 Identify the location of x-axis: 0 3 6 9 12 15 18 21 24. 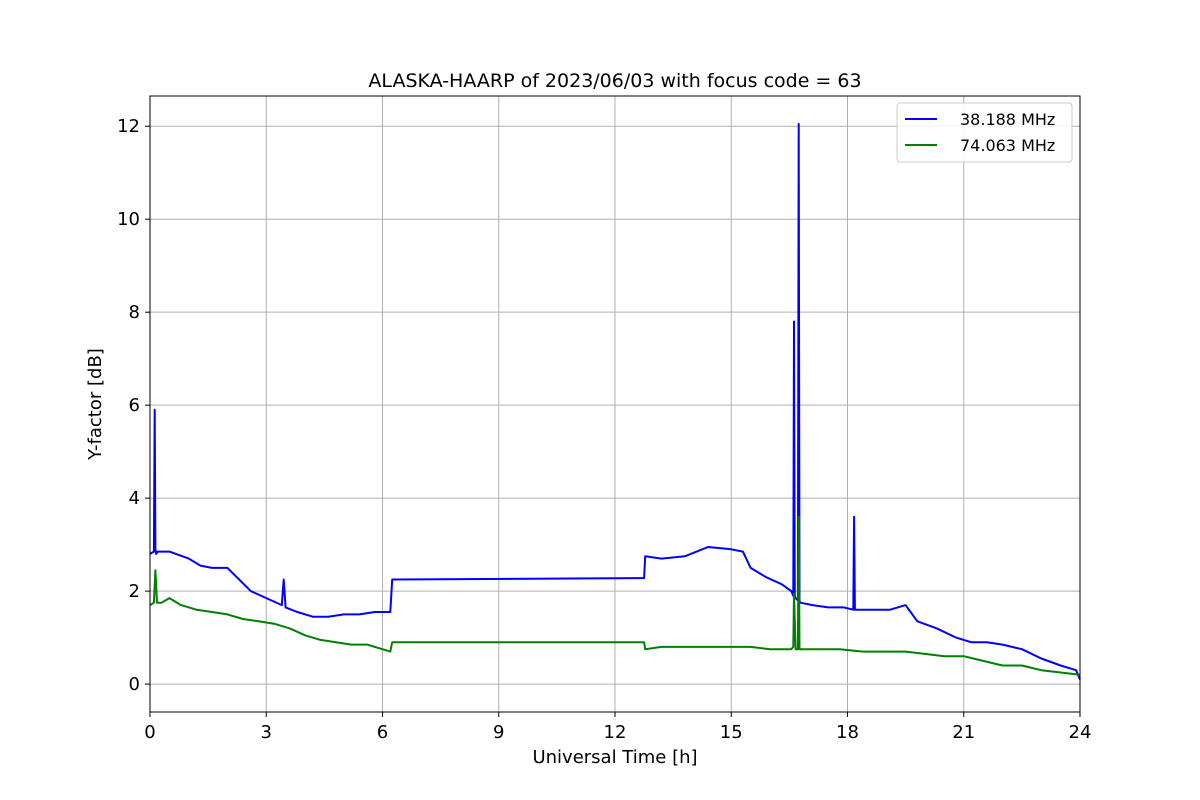
(617, 727).